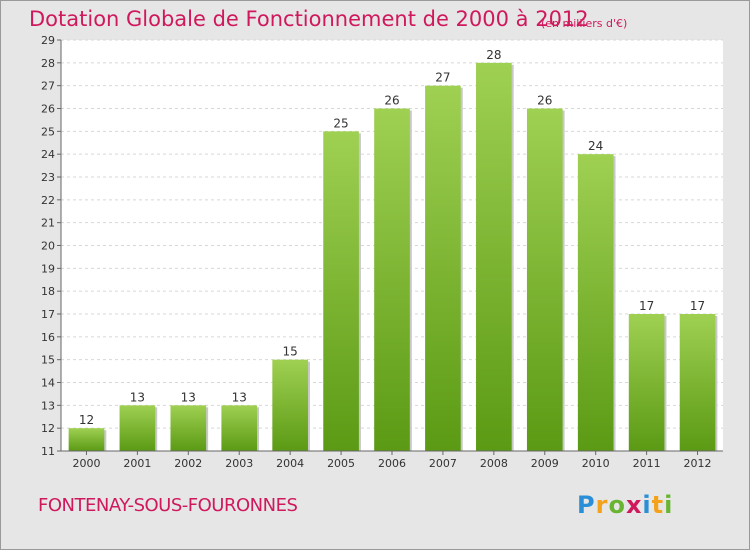 The width and height of the screenshot is (750, 550). I want to click on bar-2012, so click(697, 382).